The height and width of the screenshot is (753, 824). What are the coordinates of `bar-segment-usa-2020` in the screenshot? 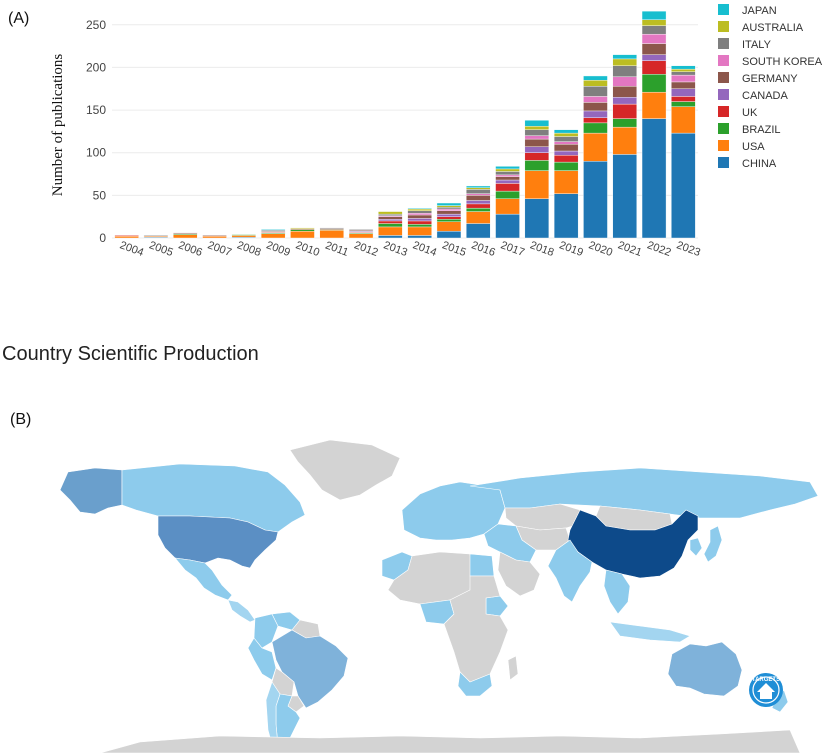 It's located at (595, 147).